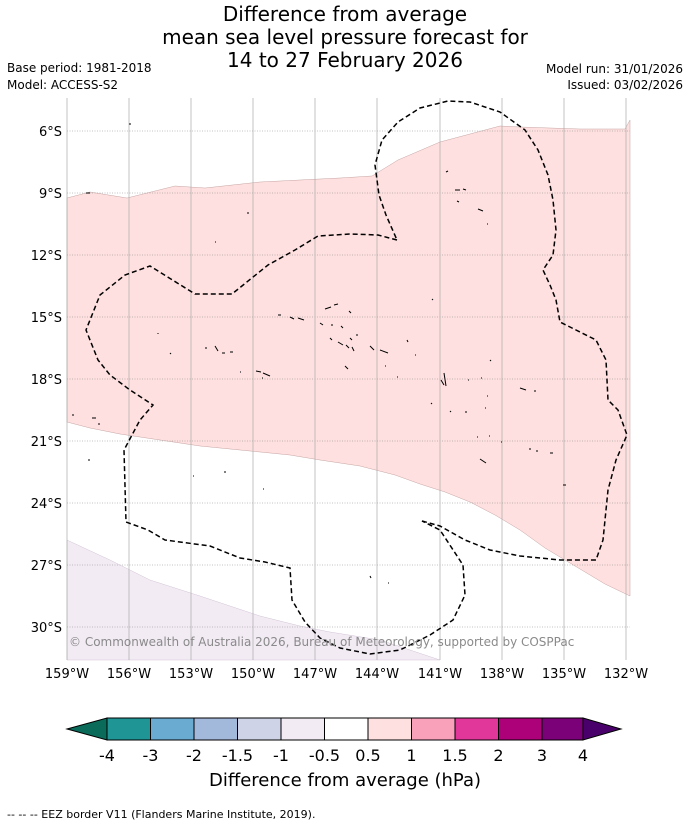  Describe the element at coordinates (151, 755) in the screenshot. I see `colorbar-tick-label: -3` at that location.